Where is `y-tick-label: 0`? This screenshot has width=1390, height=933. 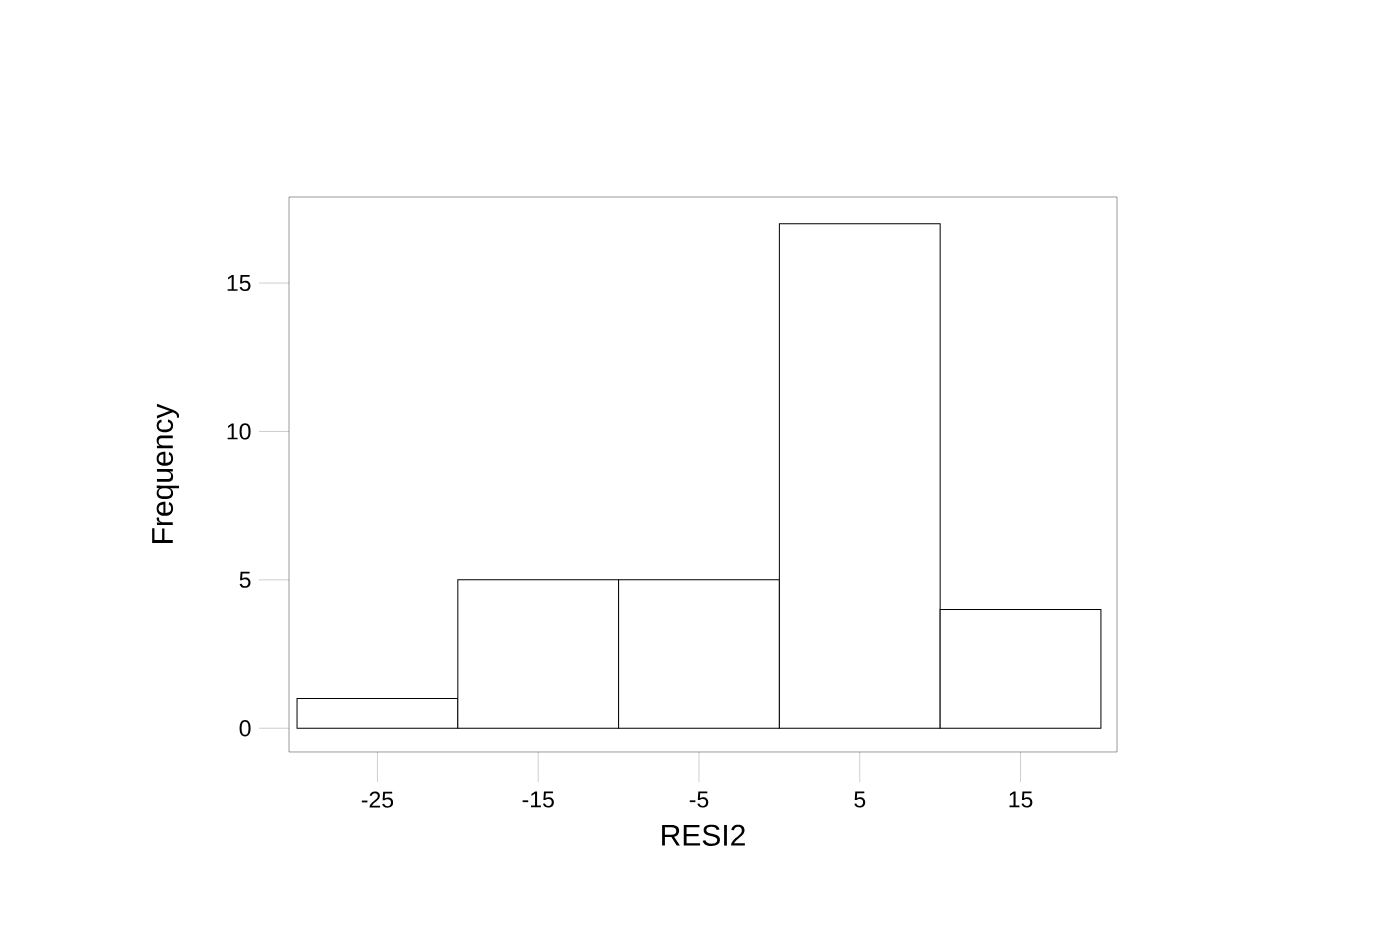
y-tick-label: 0 is located at coordinates (245, 728).